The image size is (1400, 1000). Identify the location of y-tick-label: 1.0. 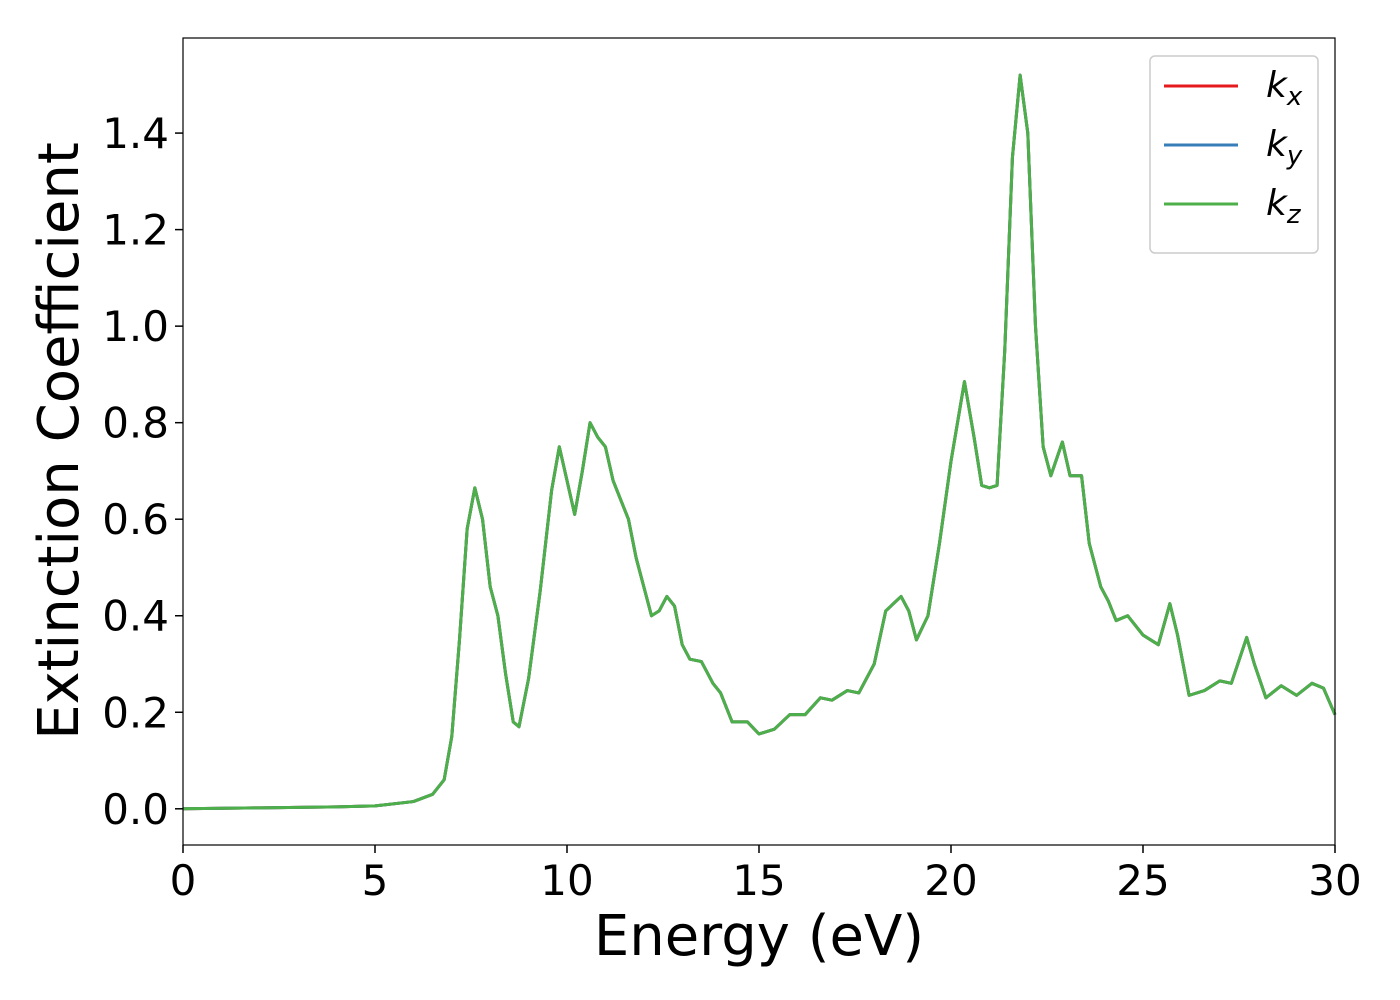
(135, 326).